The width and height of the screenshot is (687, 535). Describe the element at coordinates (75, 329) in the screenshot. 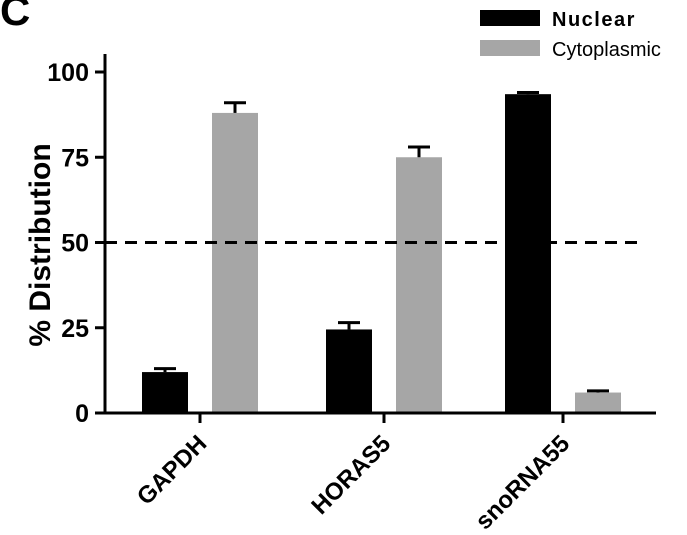

I see `y-tick-label: 25` at that location.